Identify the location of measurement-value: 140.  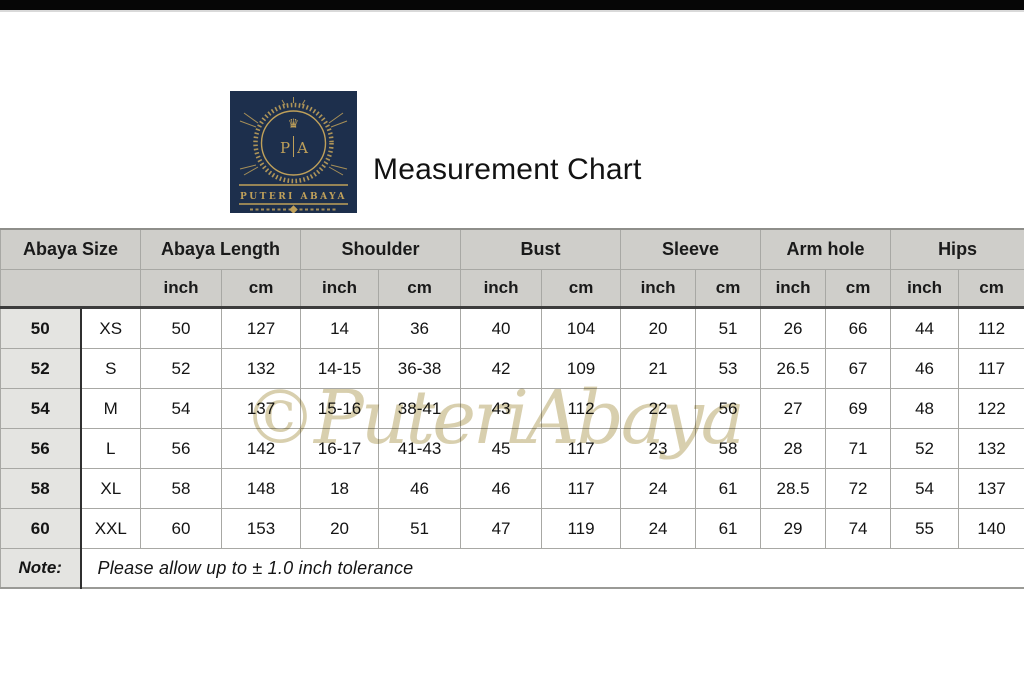
(991, 528).